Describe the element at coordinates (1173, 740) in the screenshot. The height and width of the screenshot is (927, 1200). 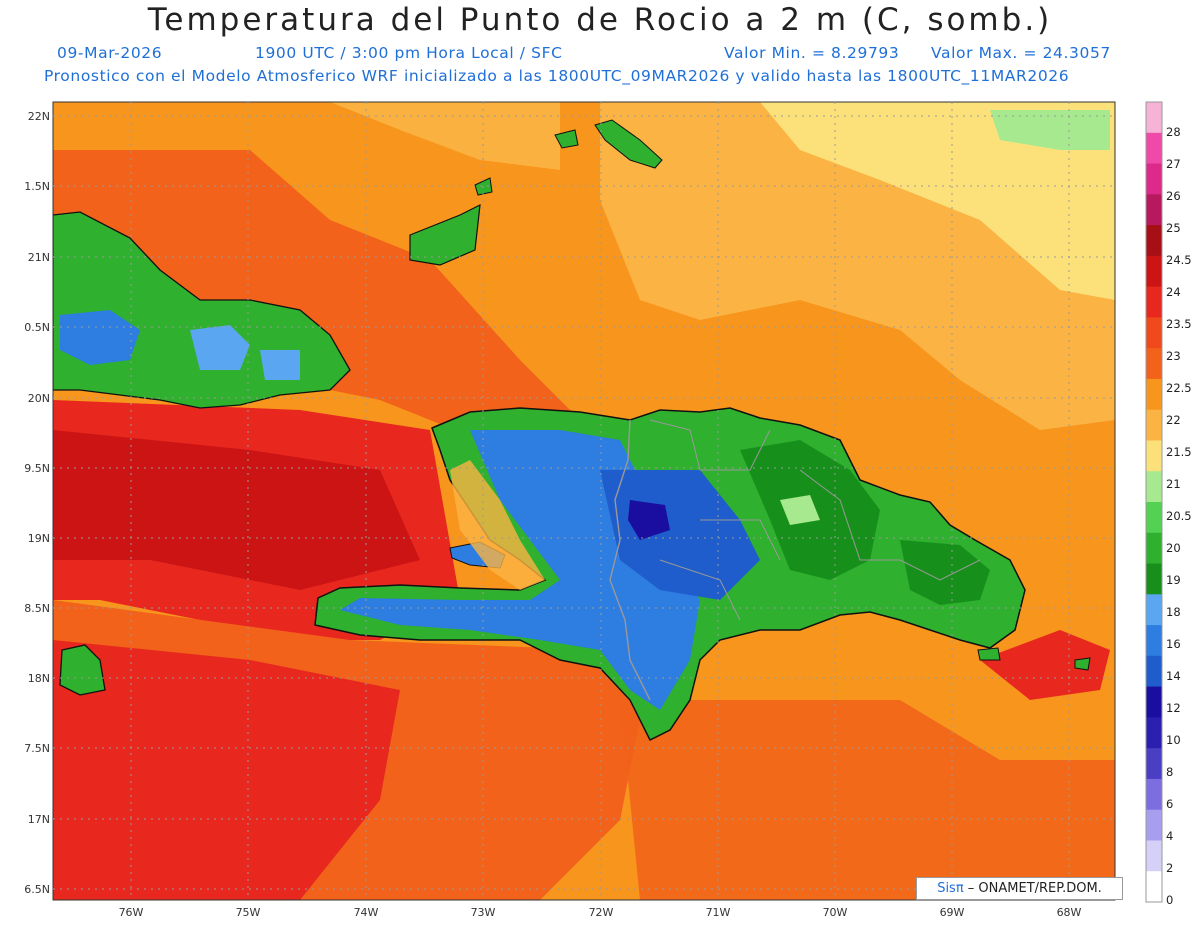
I see `colorbar-label: 10` at that location.